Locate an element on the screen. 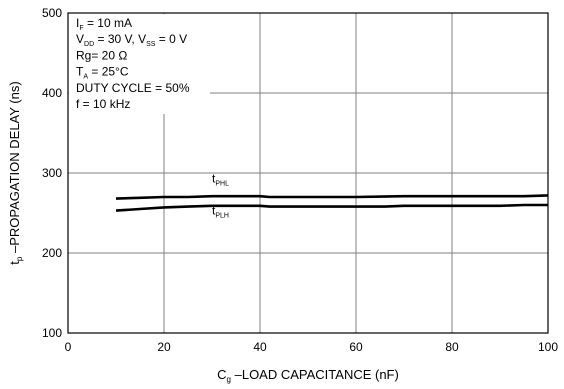  series-line-plh is located at coordinates (331, 207).